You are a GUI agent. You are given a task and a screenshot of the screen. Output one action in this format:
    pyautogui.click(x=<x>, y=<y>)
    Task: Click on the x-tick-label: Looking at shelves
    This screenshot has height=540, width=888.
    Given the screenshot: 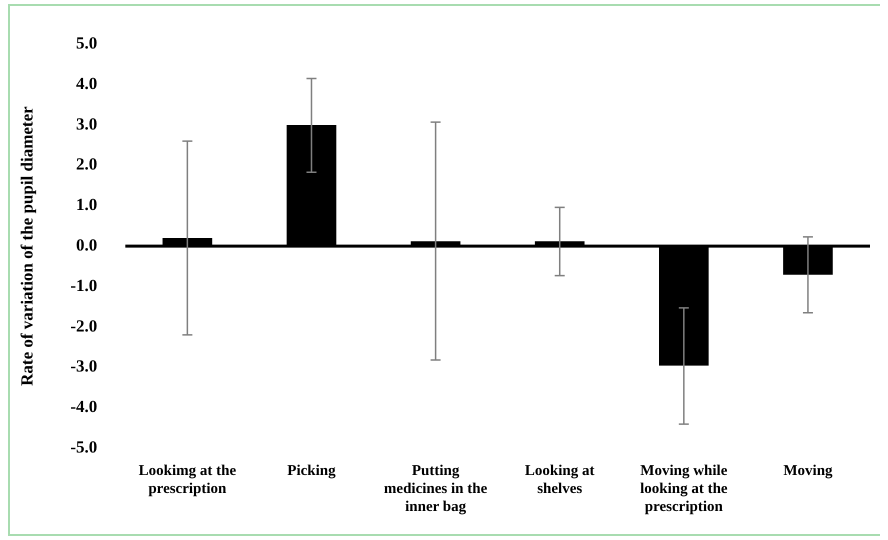 What is the action you would take?
    pyautogui.click(x=559, y=479)
    